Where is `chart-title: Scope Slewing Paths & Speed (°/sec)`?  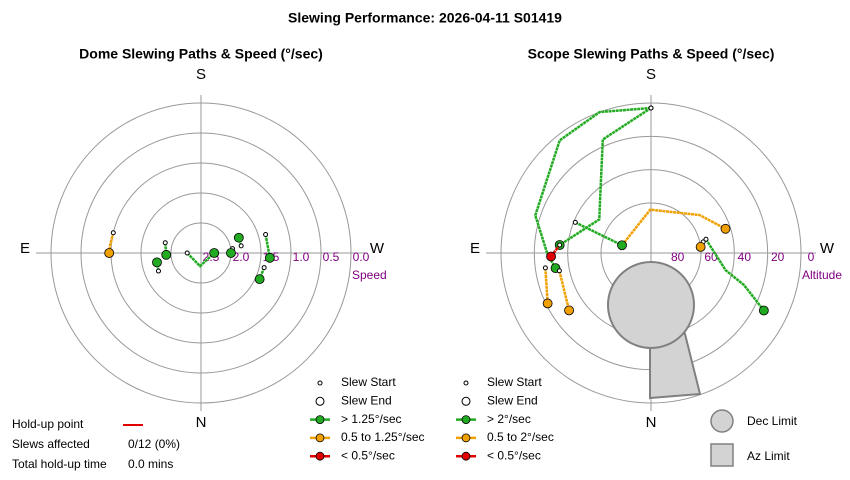 chart-title: Scope Slewing Paths & Speed (°/sec) is located at coordinates (651, 54).